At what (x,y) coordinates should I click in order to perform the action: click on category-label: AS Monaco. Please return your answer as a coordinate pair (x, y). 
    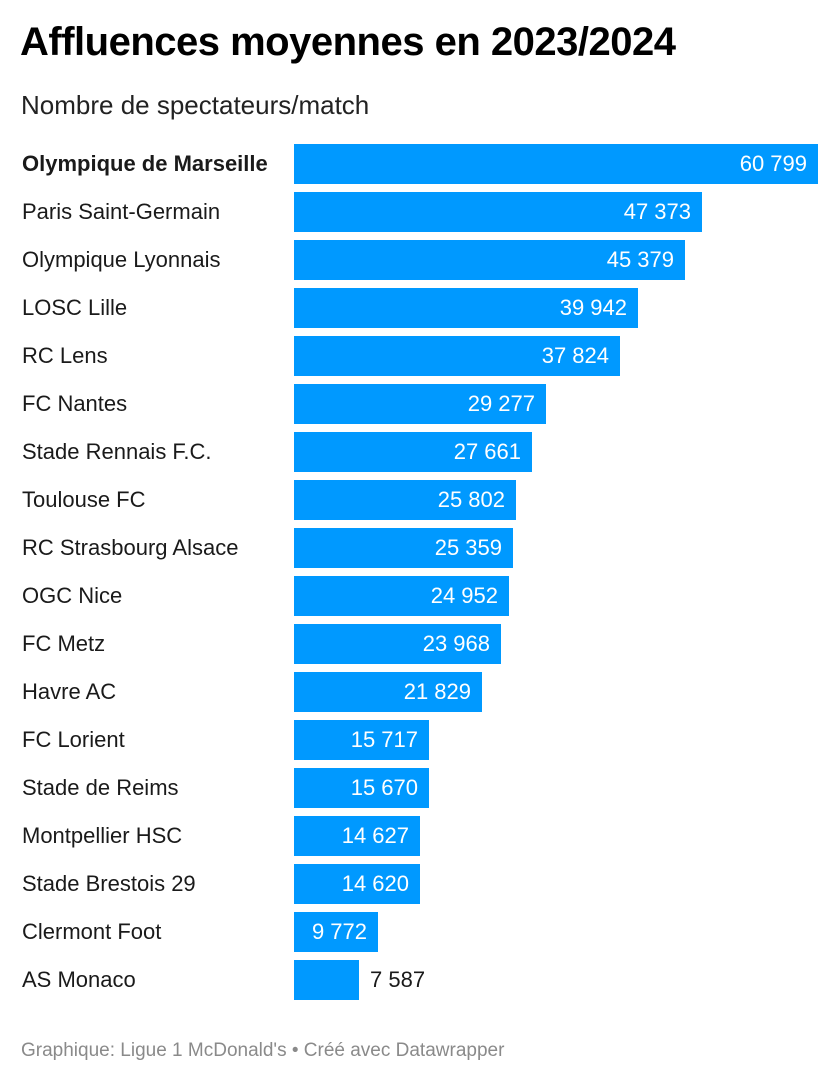
    Looking at the image, I should click on (79, 979).